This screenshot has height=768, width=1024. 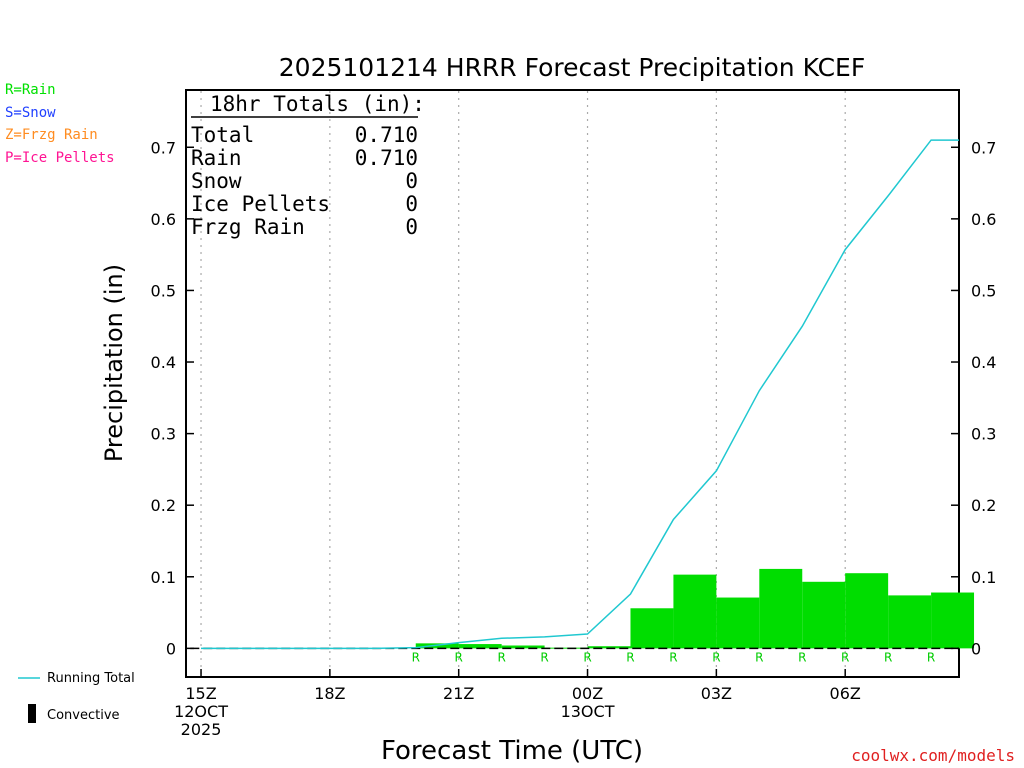 What do you see at coordinates (845, 693) in the screenshot?
I see `x-tick-label-5-0: 06Z` at bounding box center [845, 693].